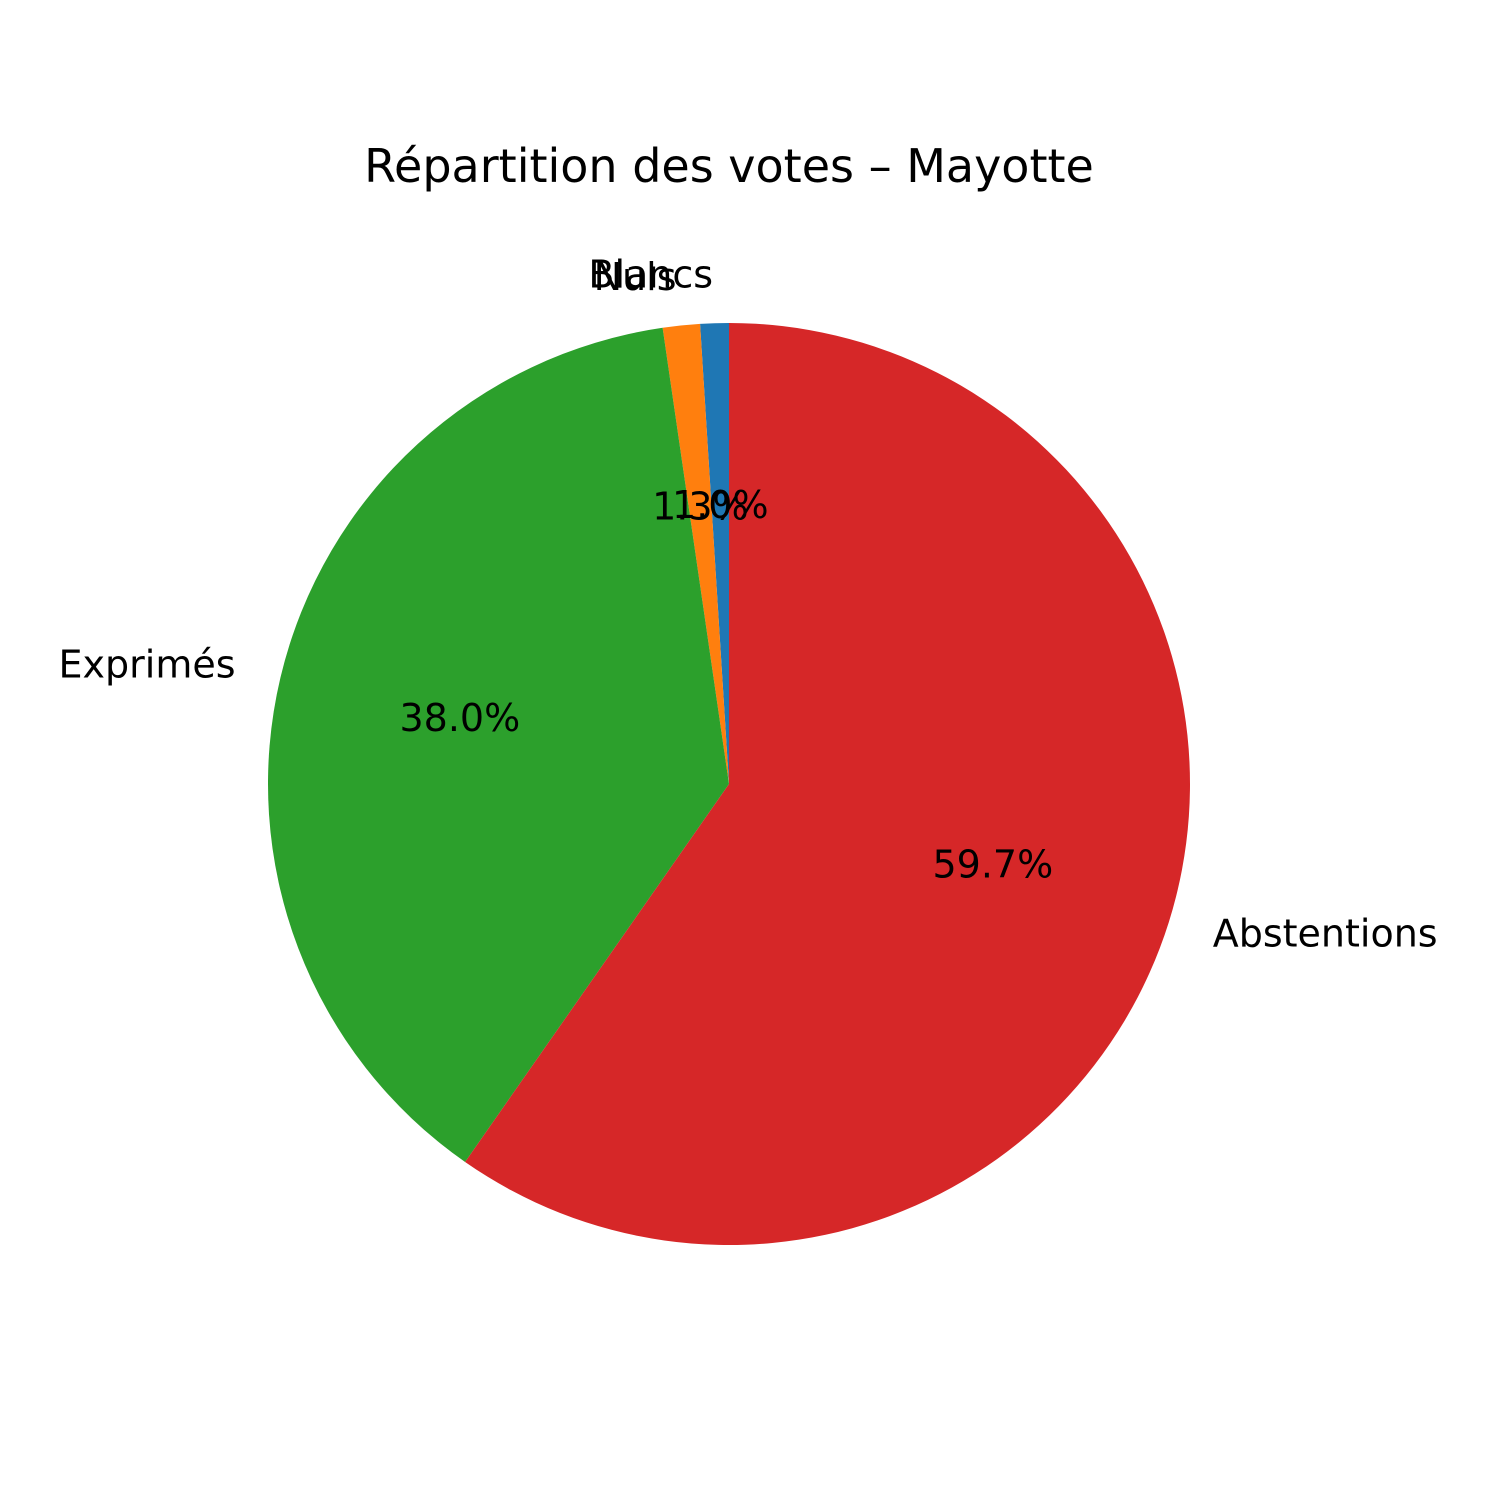 This screenshot has width=1500, height=1500. I want to click on slice-pct-blancs: 1.0%, so click(720, 505).